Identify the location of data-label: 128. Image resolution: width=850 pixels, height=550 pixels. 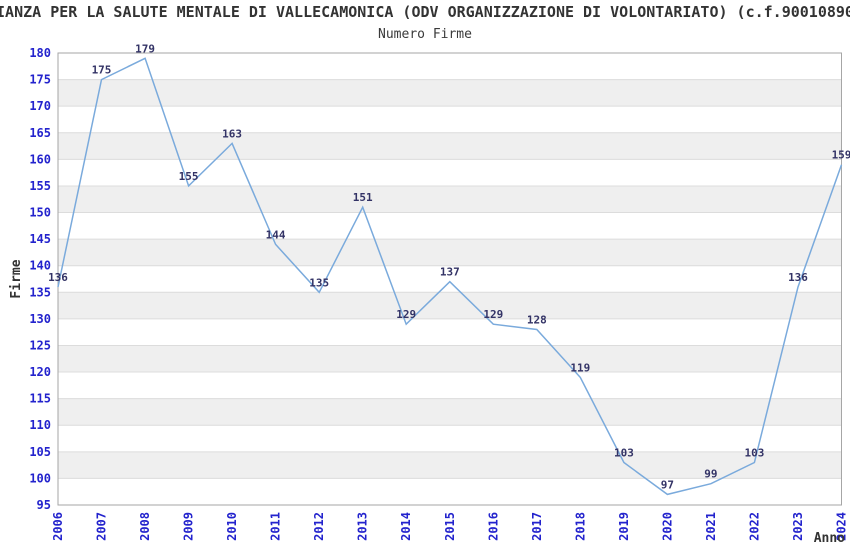
(537, 320).